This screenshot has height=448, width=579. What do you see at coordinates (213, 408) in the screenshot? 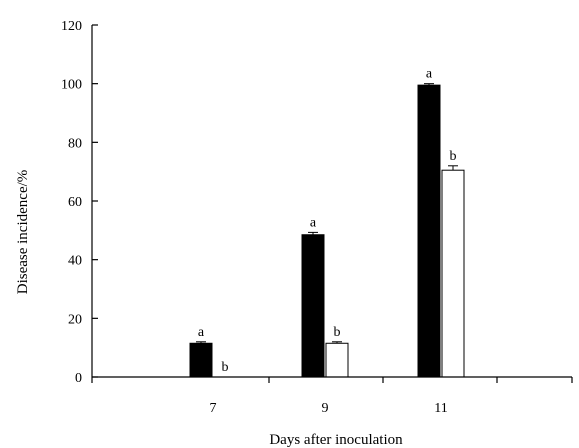
I see `x-tick-label: 7` at bounding box center [213, 408].